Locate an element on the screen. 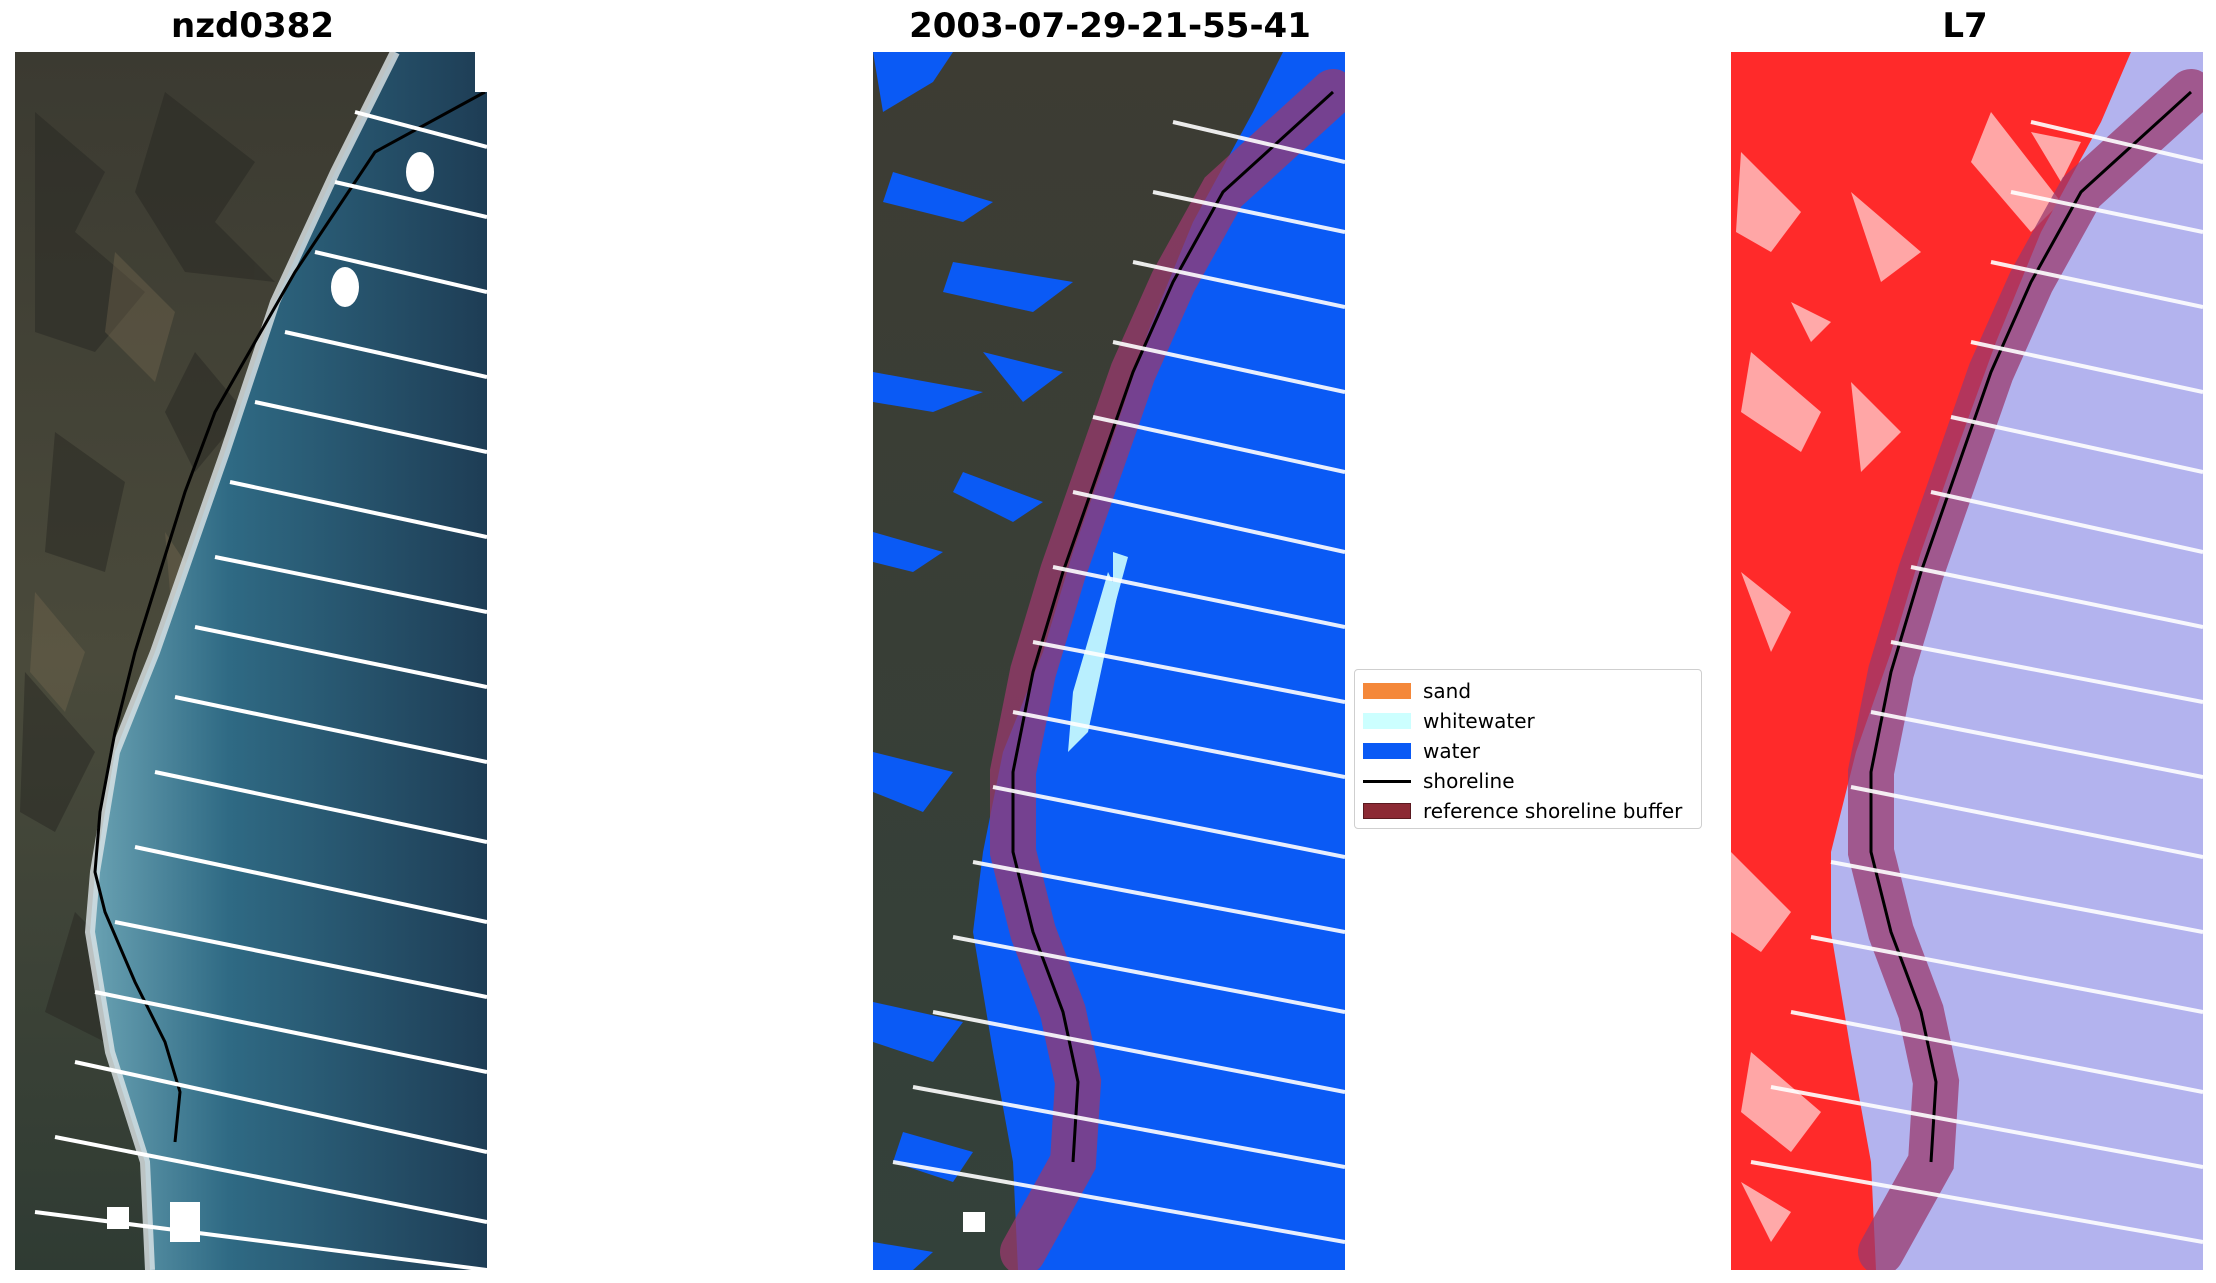 The image size is (2216, 1283). whitewater-swatch is located at coordinates (1387, 721).